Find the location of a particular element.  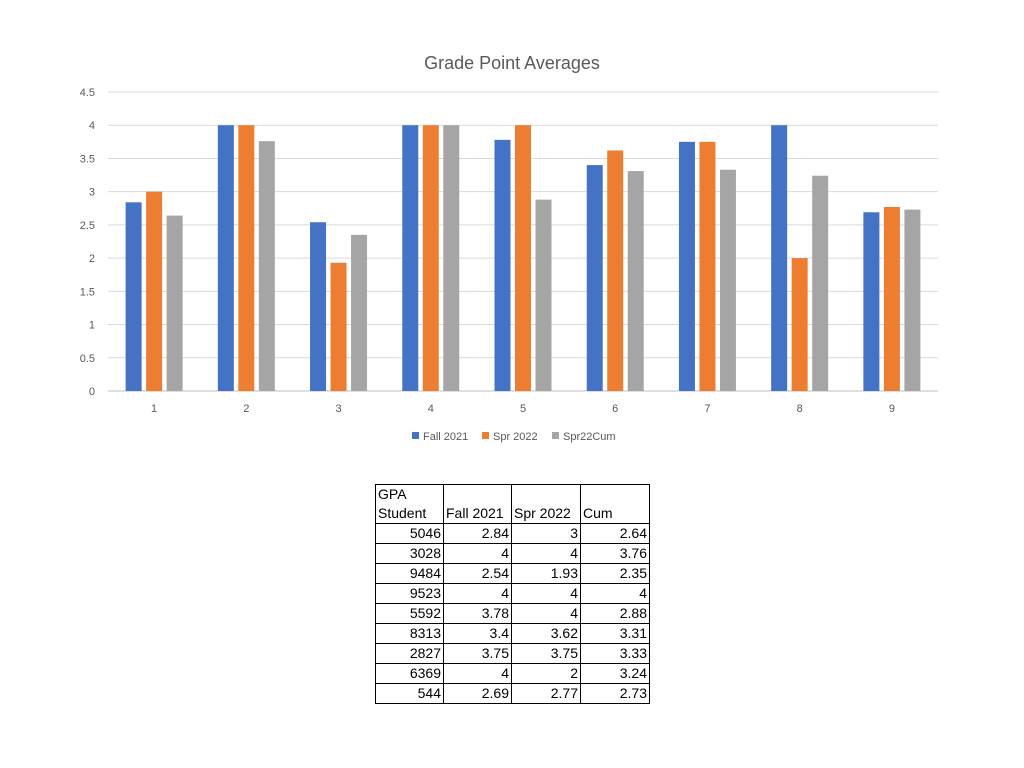

spr-2022-cell: 3 is located at coordinates (546, 533).